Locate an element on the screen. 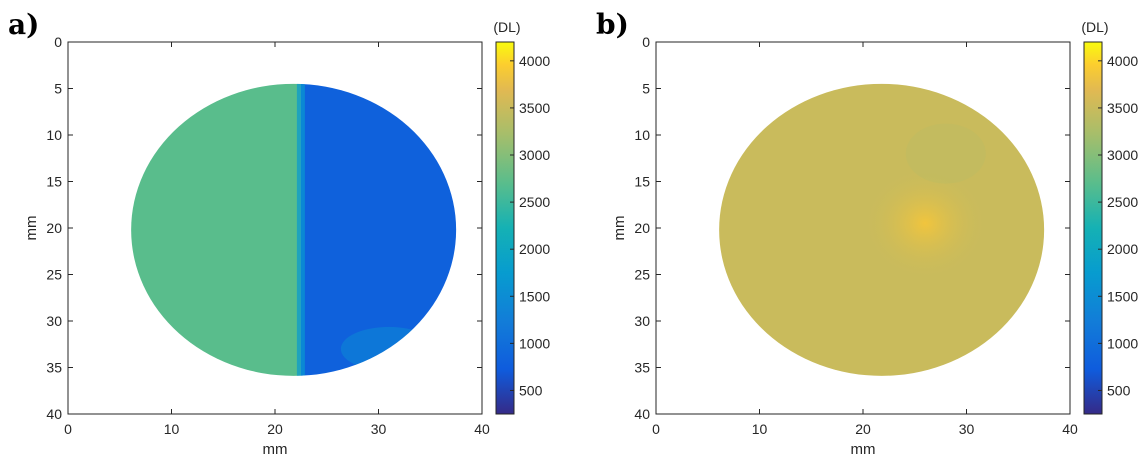 The image size is (1144, 462). hot-spot is located at coordinates (925, 223).